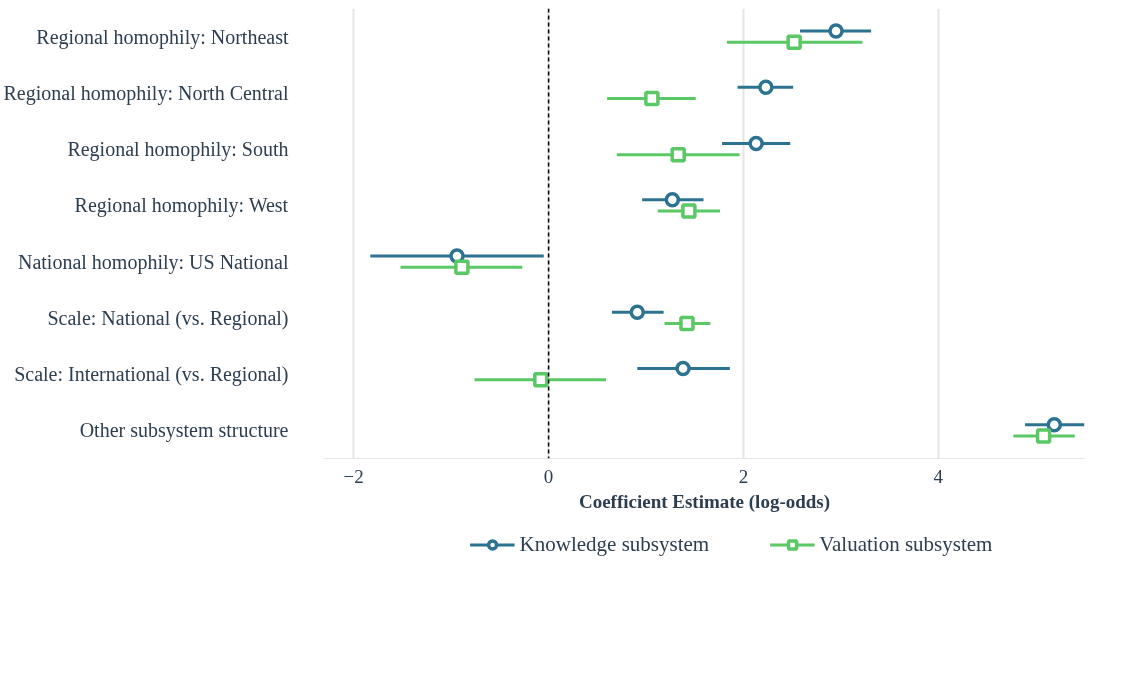  I want to click on legend-label: Valuation subsystem, so click(906, 544).